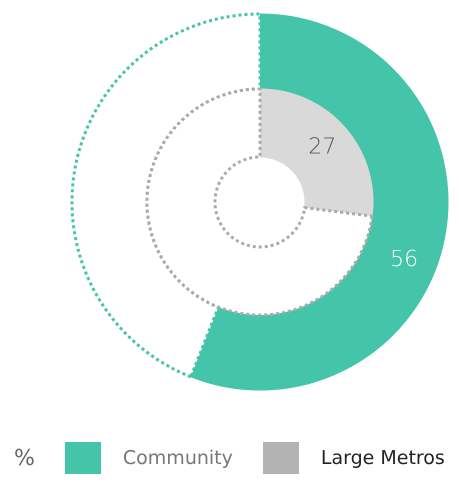 This screenshot has height=491, width=459. Describe the element at coordinates (382, 458) in the screenshot. I see `legend-label: Large Metros` at that location.